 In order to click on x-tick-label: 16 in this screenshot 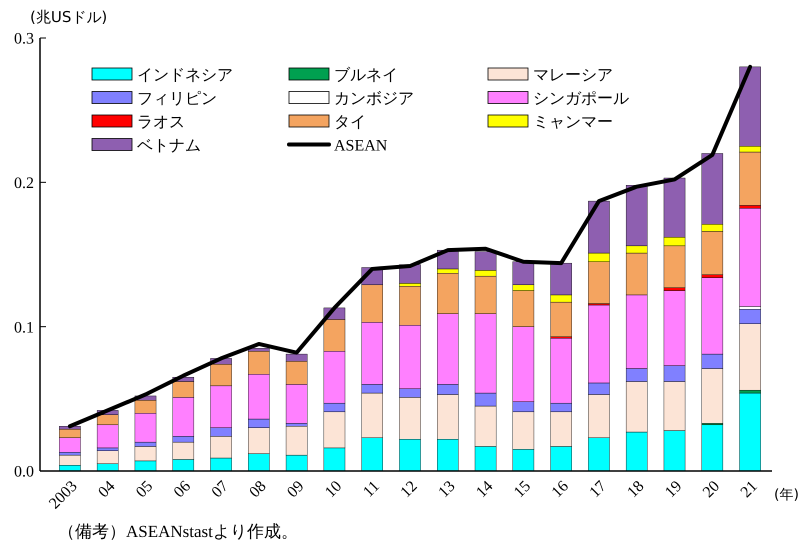, I will do `click(560, 490)`.